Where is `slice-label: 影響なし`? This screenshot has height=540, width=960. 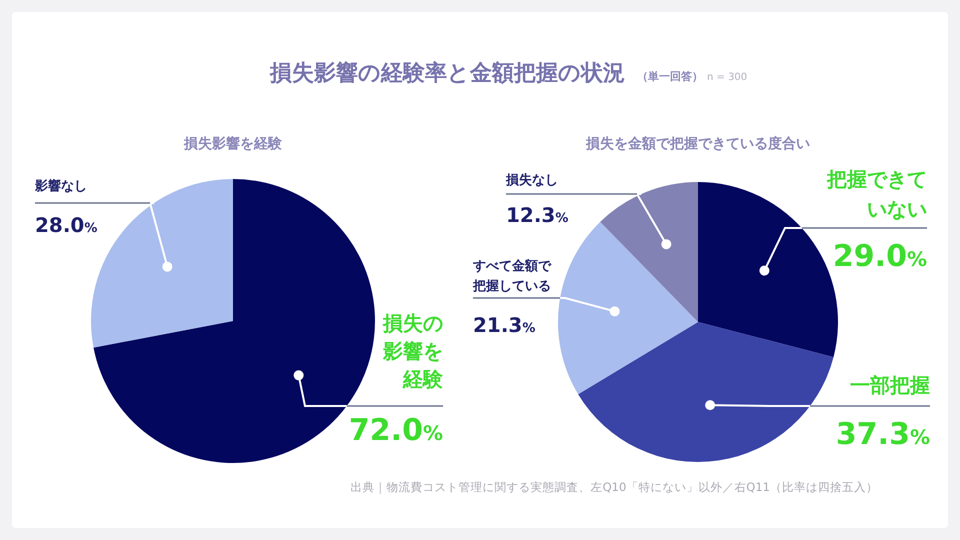
slice-label: 影響なし is located at coordinates (60, 186).